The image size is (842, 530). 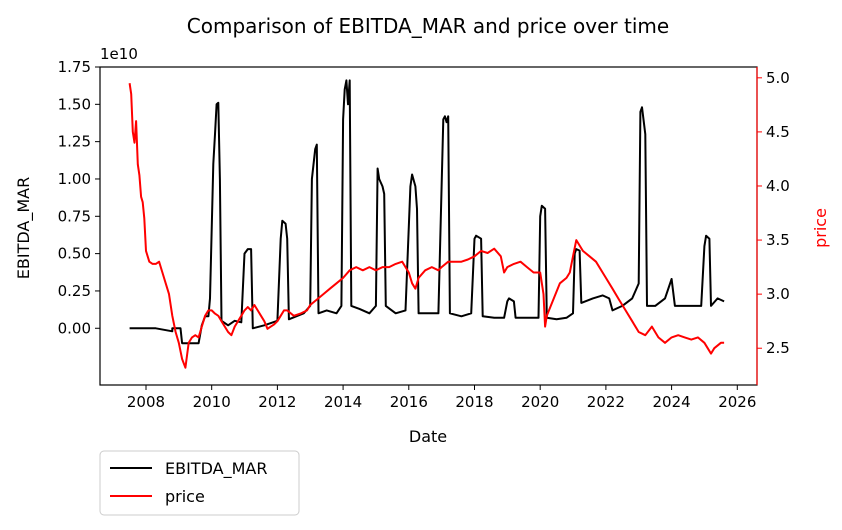 What do you see at coordinates (737, 402) in the screenshot?
I see `x-tick-label: 2026` at bounding box center [737, 402].